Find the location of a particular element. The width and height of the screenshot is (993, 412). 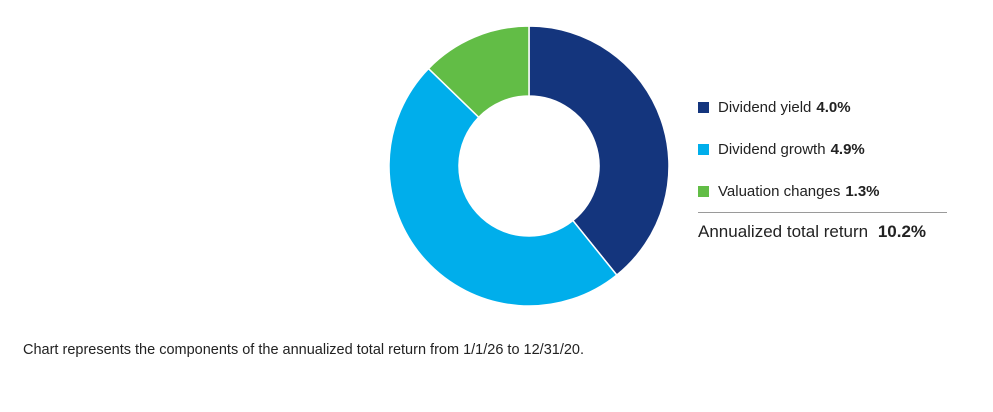

donut-slice-dividend-yield is located at coordinates (598, 151).